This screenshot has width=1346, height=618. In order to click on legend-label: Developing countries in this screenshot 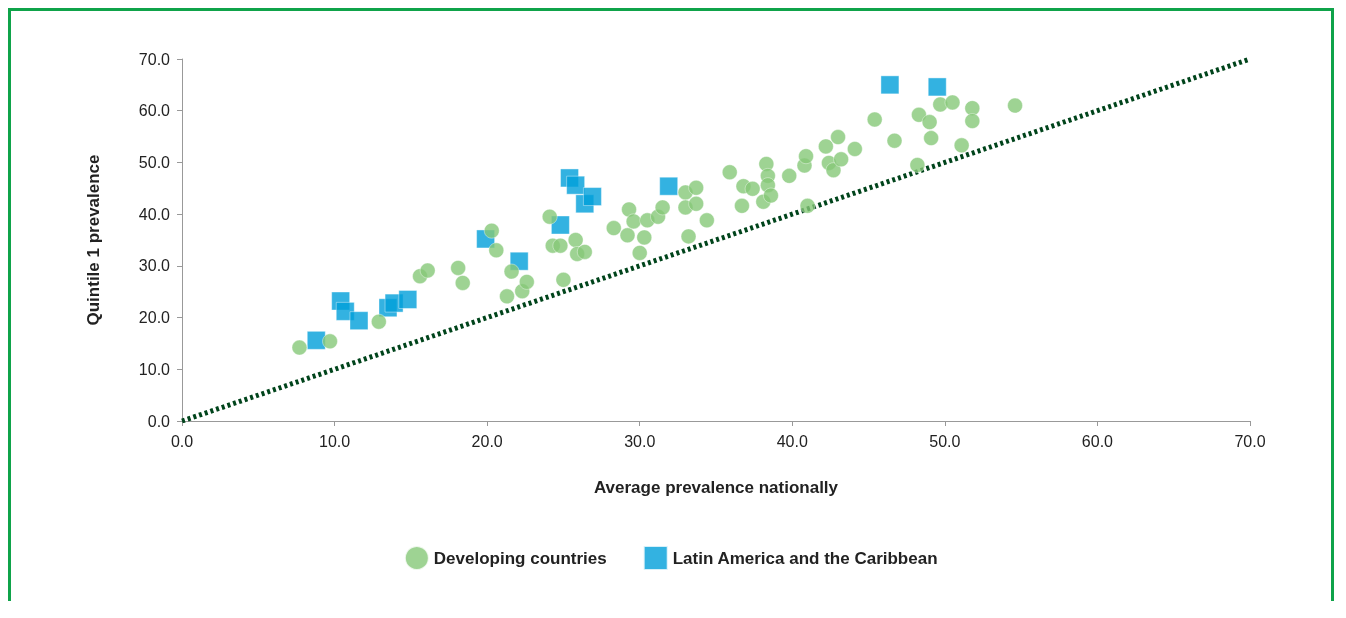, I will do `click(520, 558)`.